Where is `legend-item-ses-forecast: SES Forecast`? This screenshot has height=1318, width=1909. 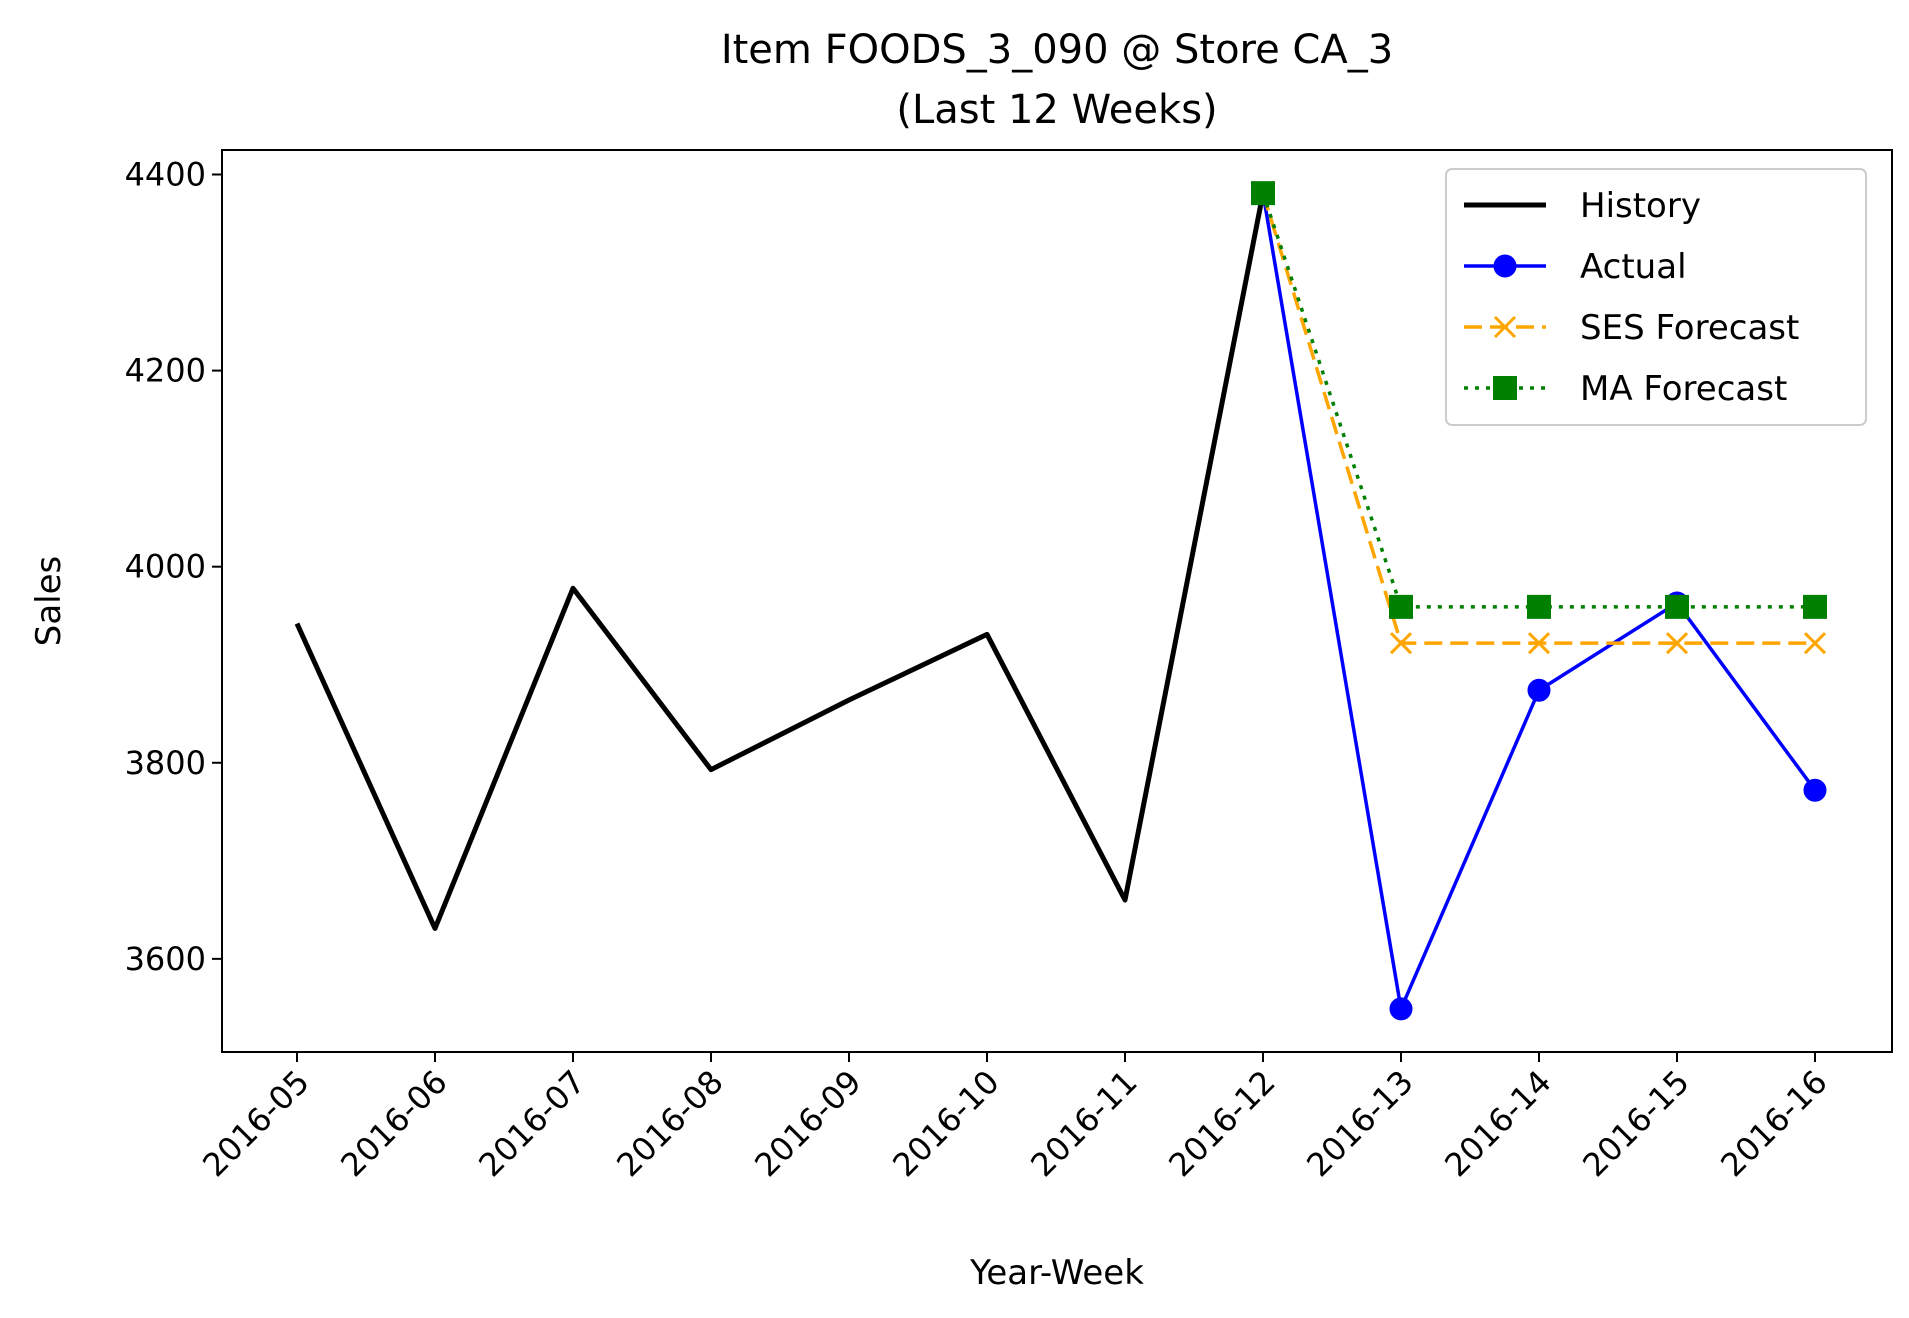
legend-item-ses-forecast: SES Forecast is located at coordinates (1631, 328).